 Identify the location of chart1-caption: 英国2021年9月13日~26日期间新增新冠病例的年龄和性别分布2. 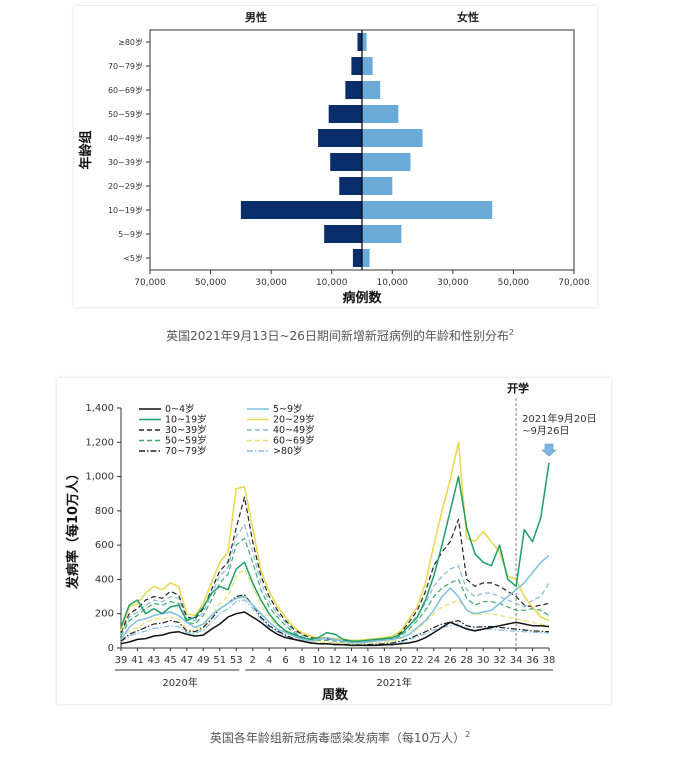
(340, 335).